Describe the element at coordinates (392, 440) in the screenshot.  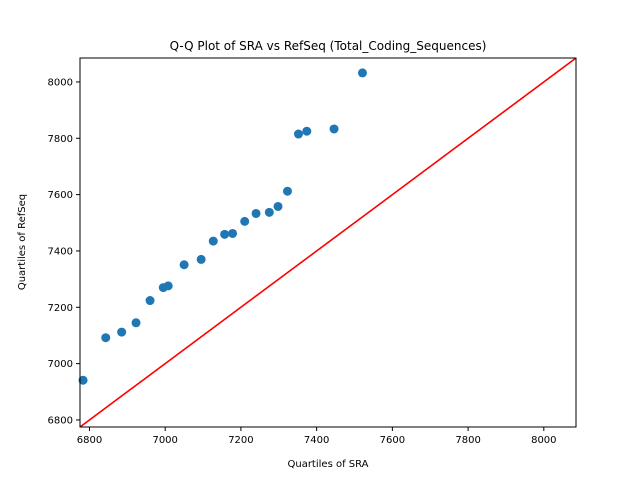
I see `x-tick-label: 7600` at that location.